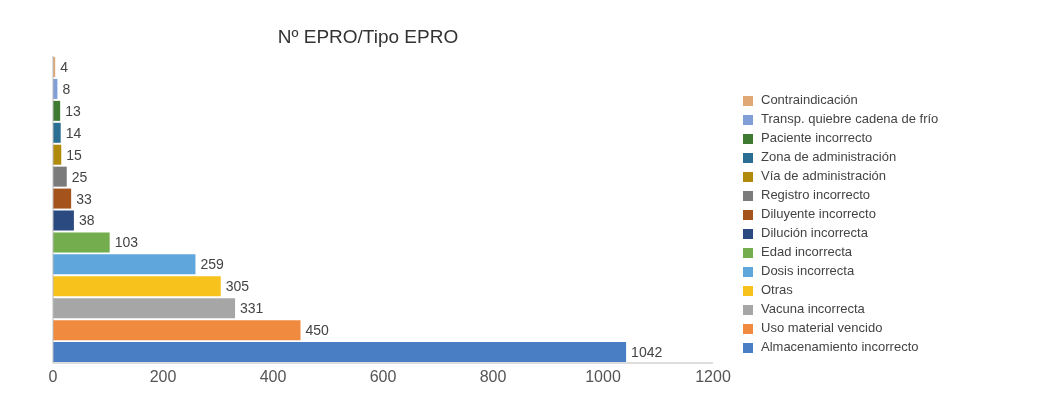  What do you see at coordinates (813, 308) in the screenshot?
I see `legend-label: Vacuna incorrecta` at bounding box center [813, 308].